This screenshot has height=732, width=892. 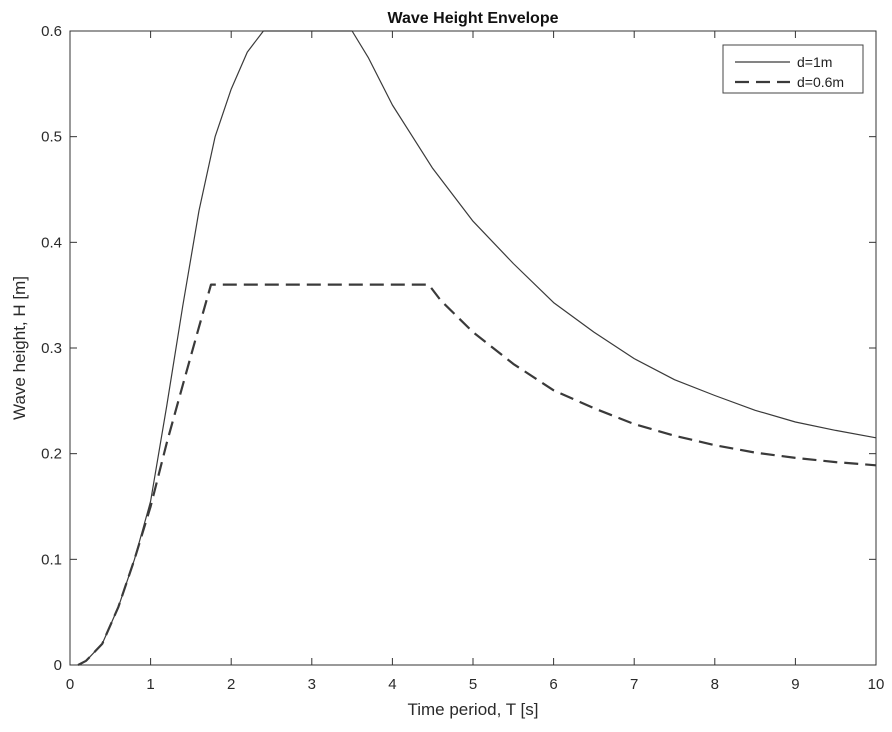 What do you see at coordinates (312, 684) in the screenshot?
I see `x-tick-label-3: 3` at bounding box center [312, 684].